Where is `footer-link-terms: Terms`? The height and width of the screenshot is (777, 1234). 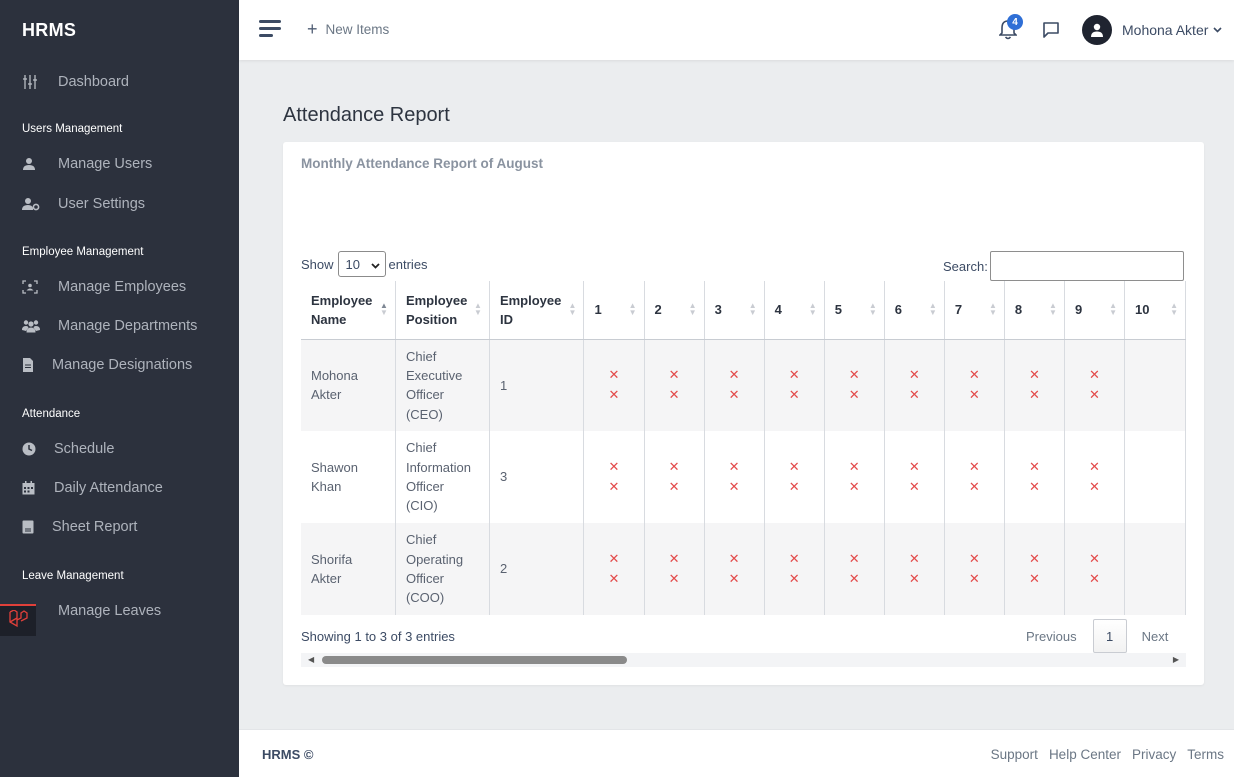 footer-link-terms: Terms is located at coordinates (1205, 754).